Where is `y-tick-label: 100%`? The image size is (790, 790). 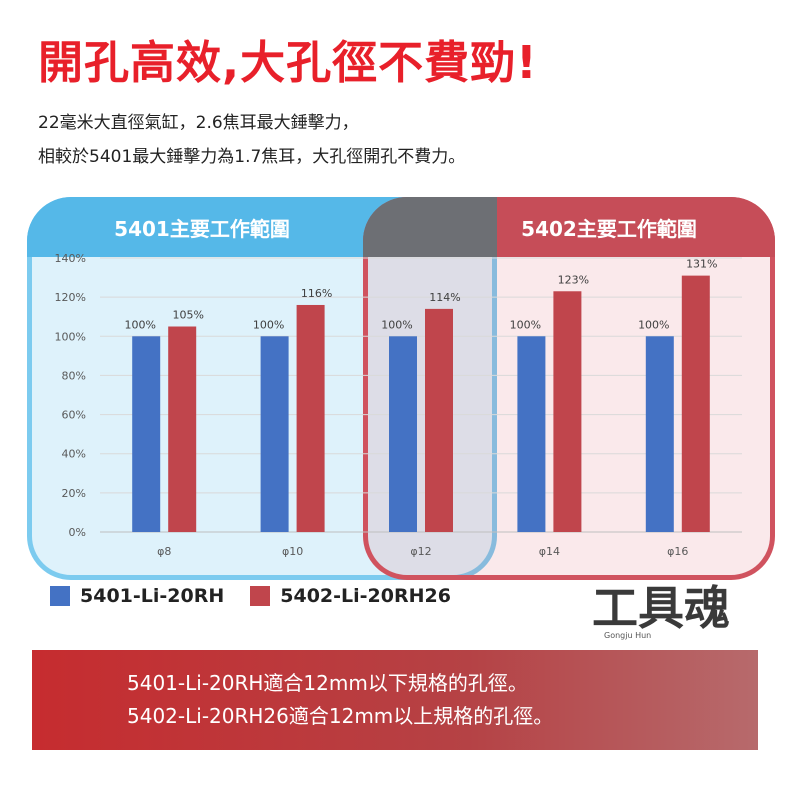
y-tick-label: 100% is located at coordinates (70, 336).